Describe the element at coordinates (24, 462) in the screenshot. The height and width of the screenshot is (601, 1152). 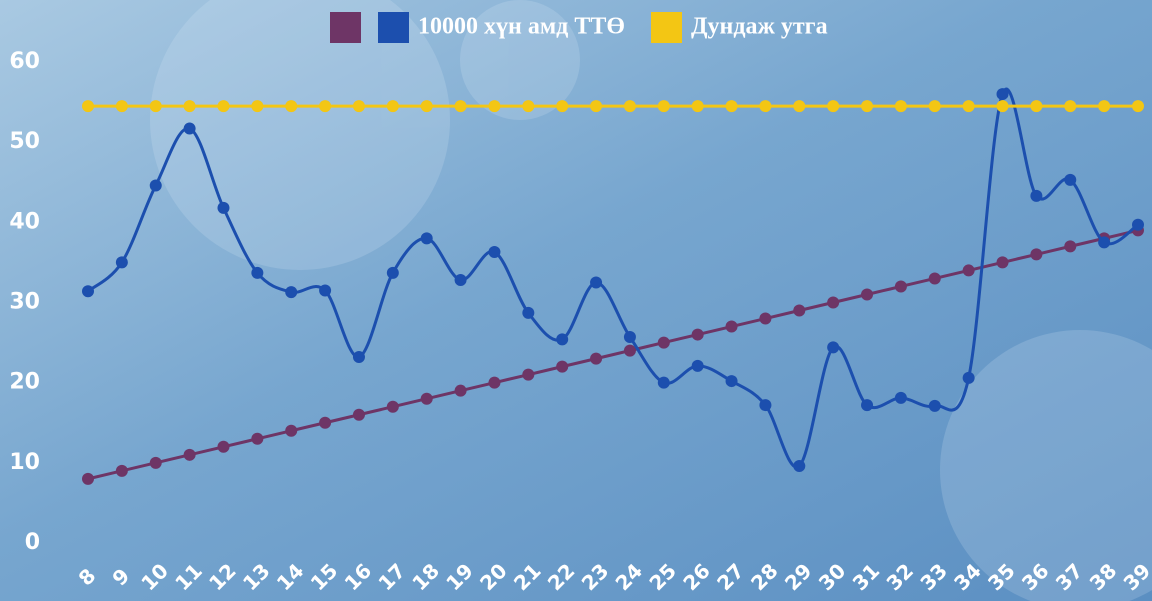
I see `y-tick-label: 10` at that location.